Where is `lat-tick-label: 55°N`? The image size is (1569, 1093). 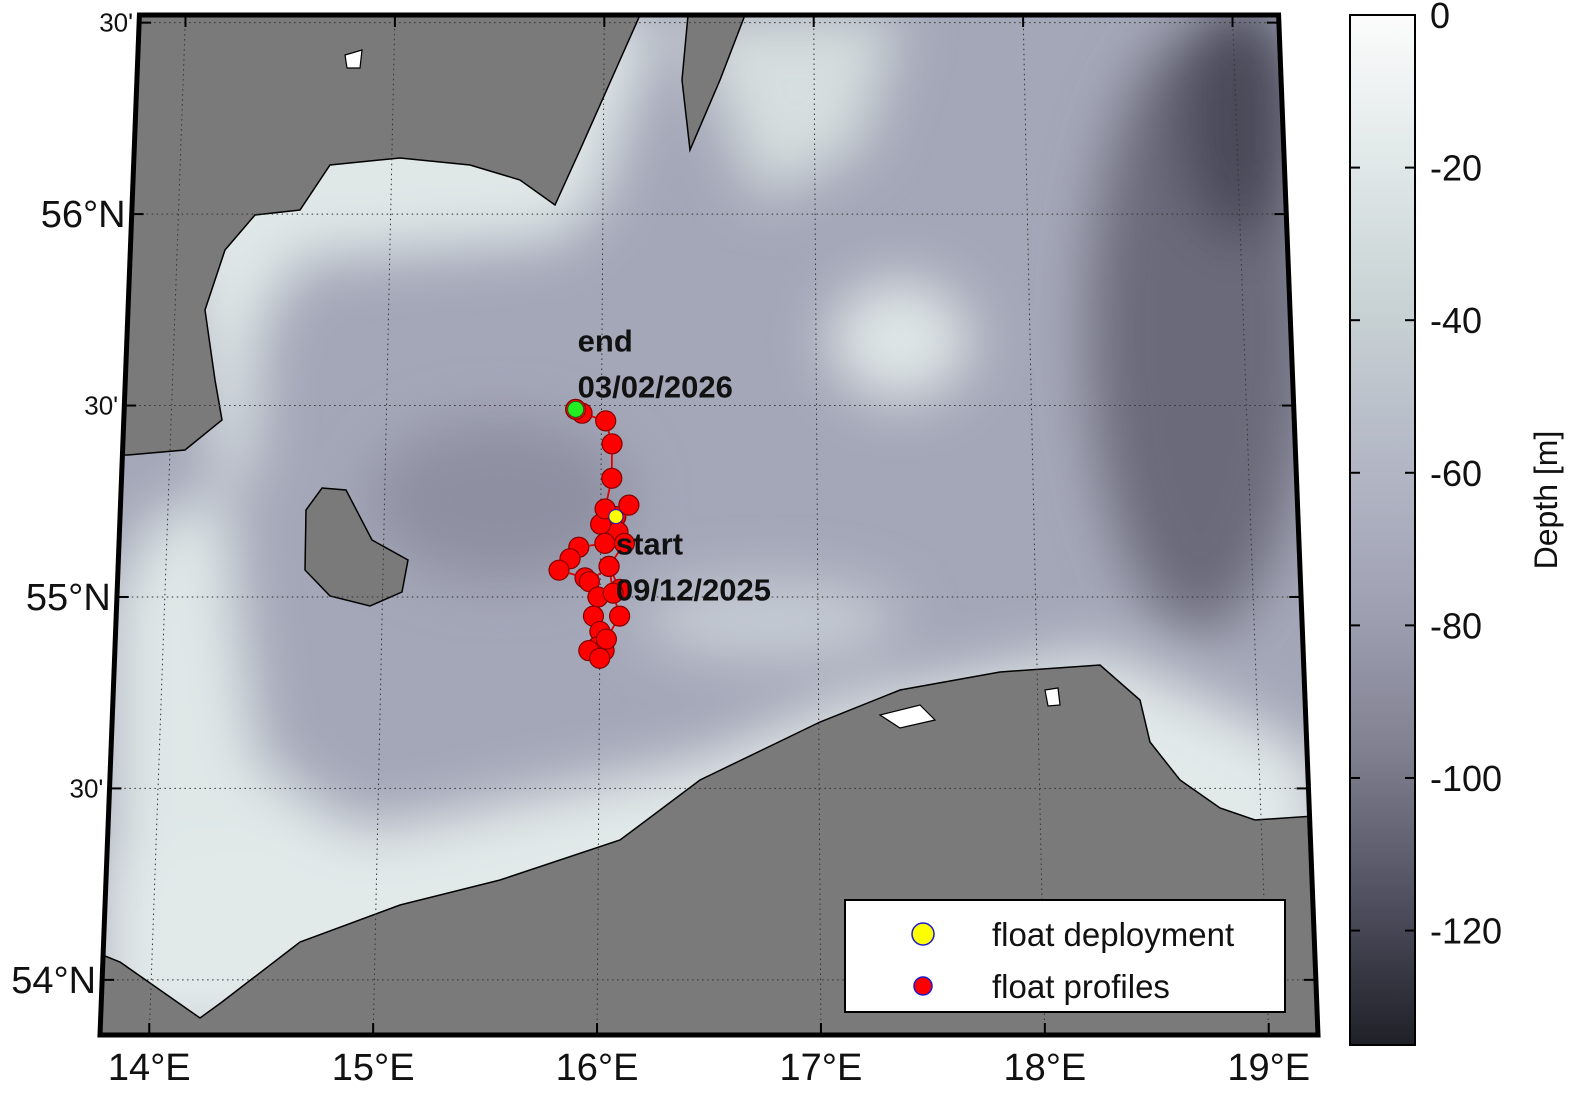
lat-tick-label: 55°N is located at coordinates (68, 598).